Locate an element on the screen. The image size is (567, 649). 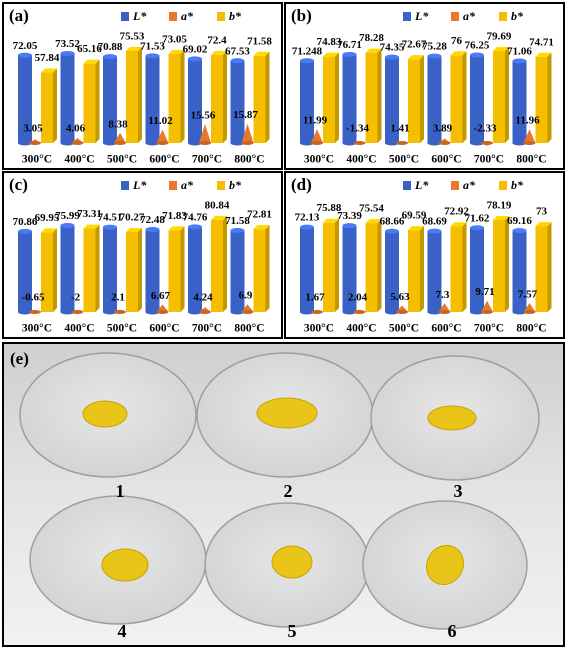
data-label: 73.05 is located at coordinates (174, 40).